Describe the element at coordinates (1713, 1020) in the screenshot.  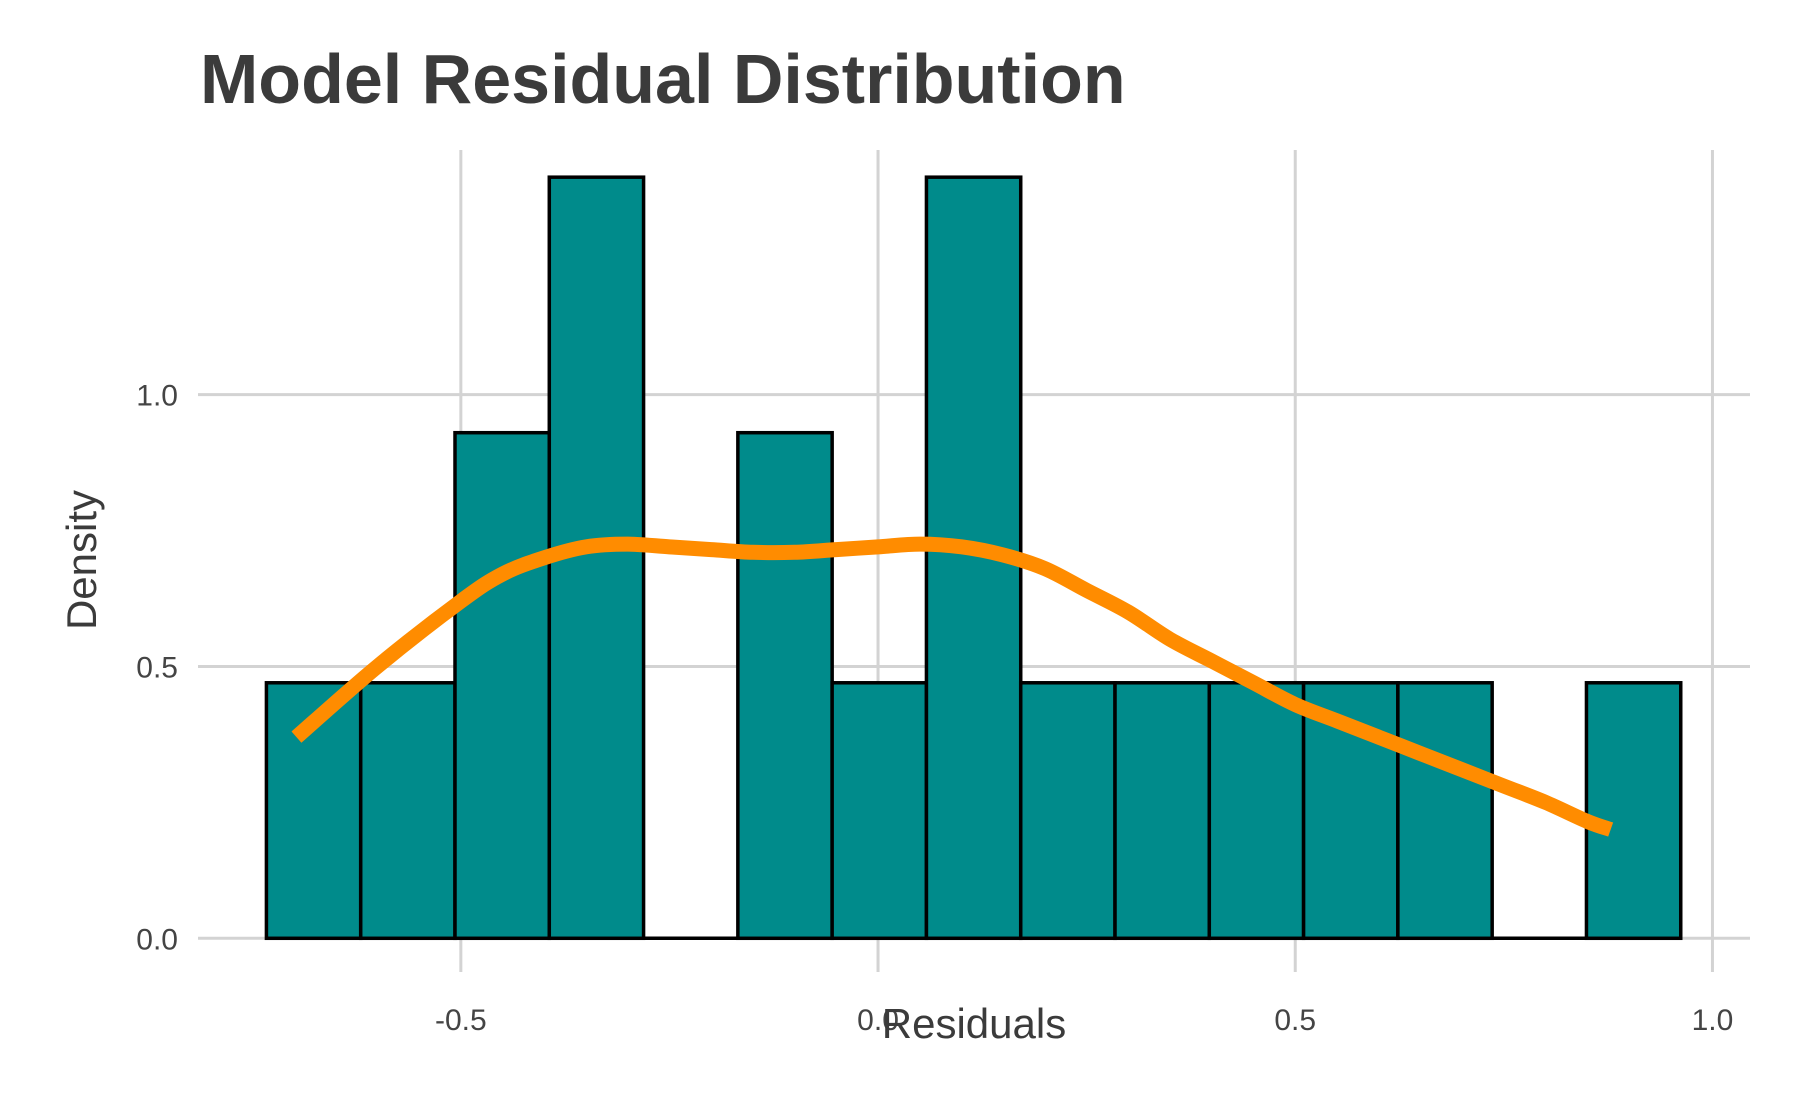
I see `x-tick-label: 1.0` at that location.